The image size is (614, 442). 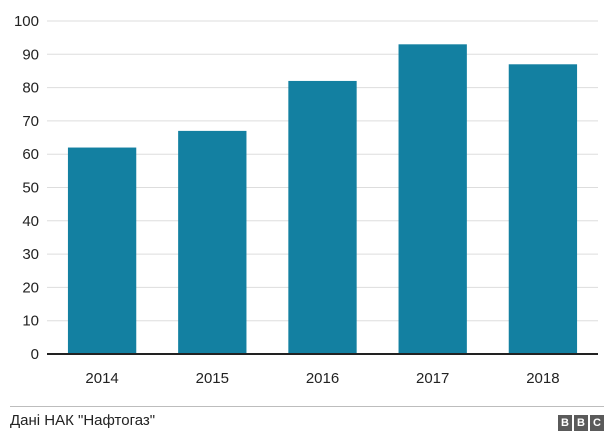 What do you see at coordinates (212, 378) in the screenshot?
I see `x-tick-label: 2015` at bounding box center [212, 378].